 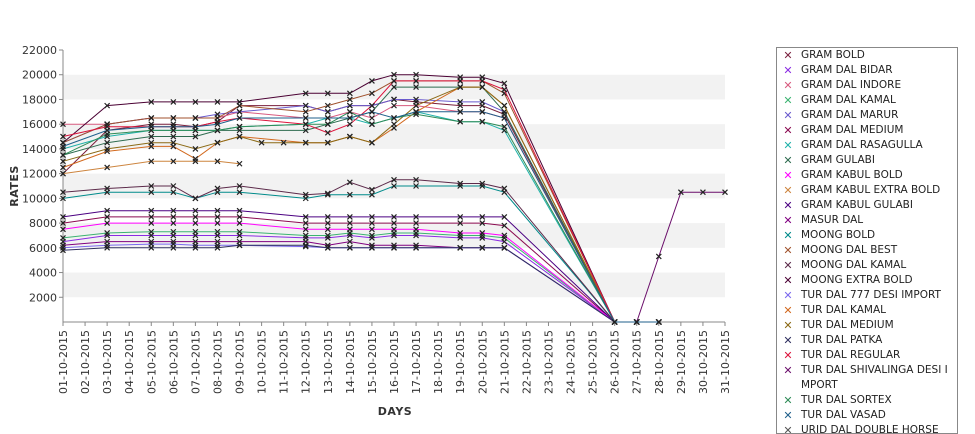 What do you see at coordinates (867, 100) in the screenshot?
I see `legend-item: ✕ GRAM DAL KAMAL` at bounding box center [867, 100].